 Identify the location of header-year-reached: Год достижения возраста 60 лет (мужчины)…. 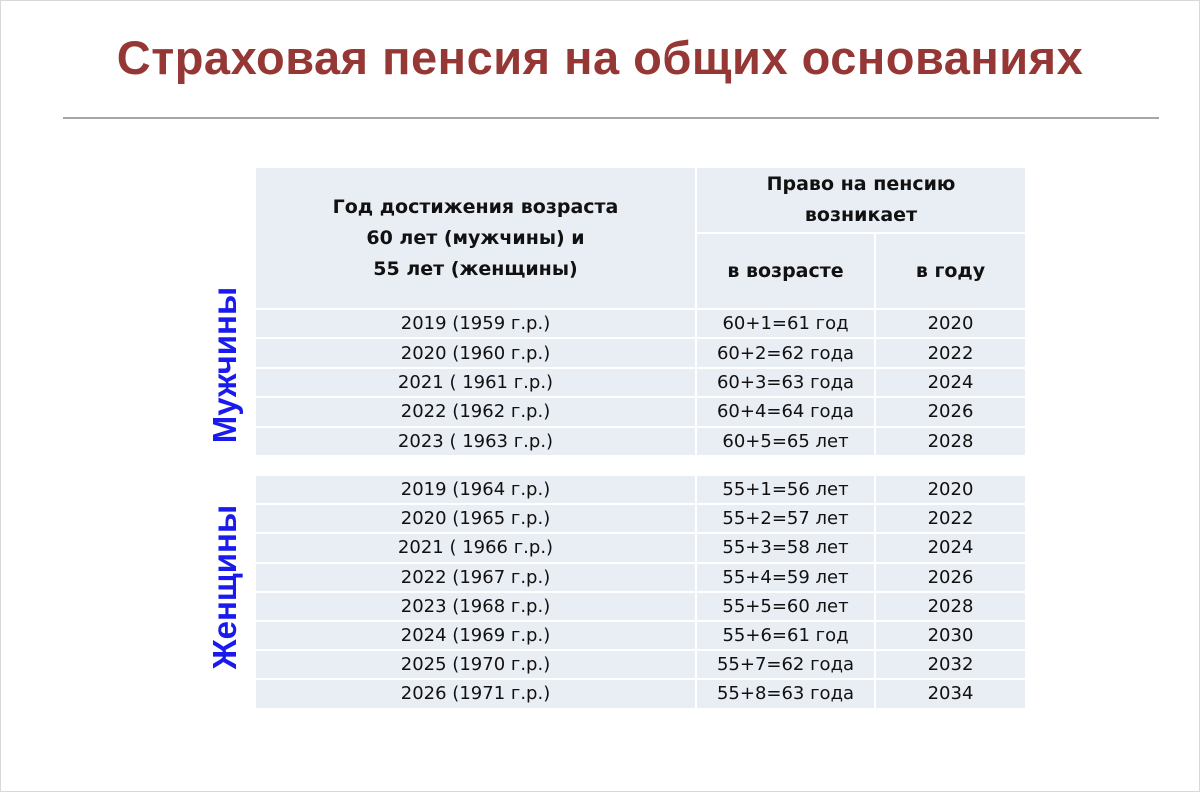
(475, 238).